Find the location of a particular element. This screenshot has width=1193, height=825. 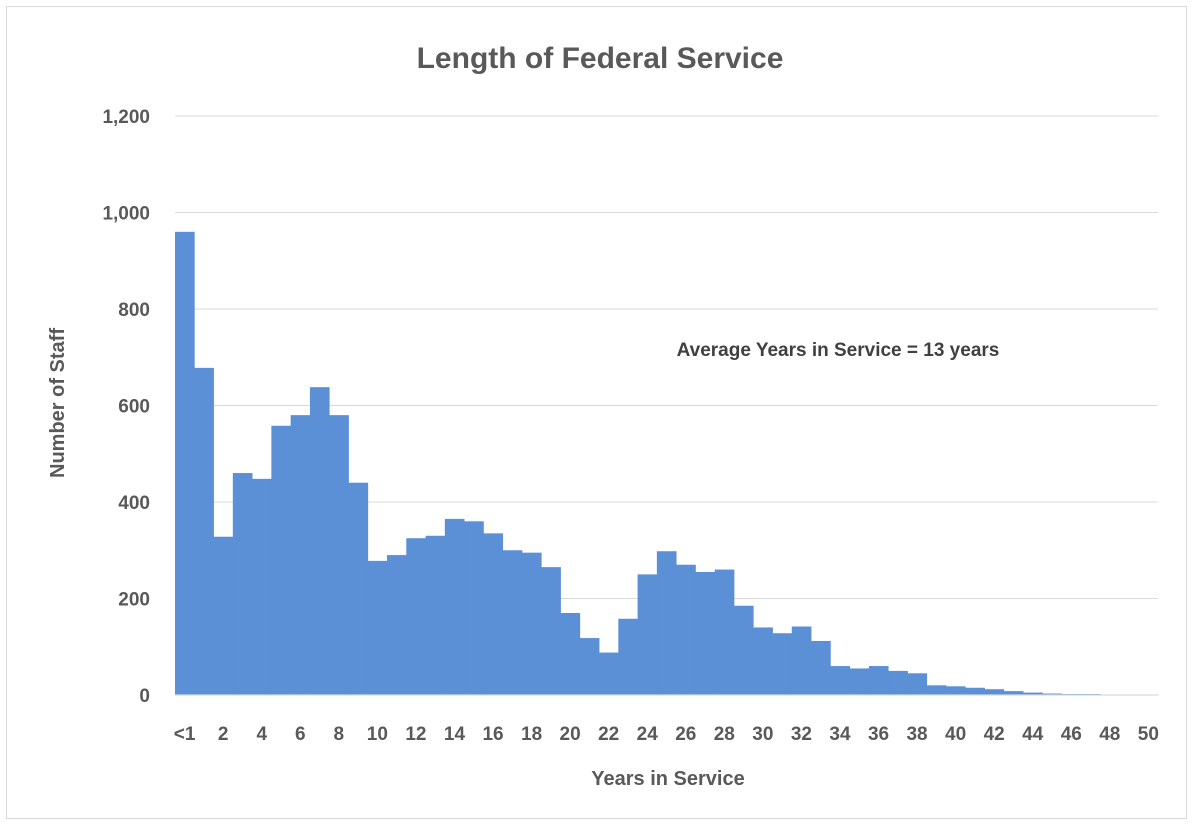

y-tick-label: 0 is located at coordinates (144, 696).